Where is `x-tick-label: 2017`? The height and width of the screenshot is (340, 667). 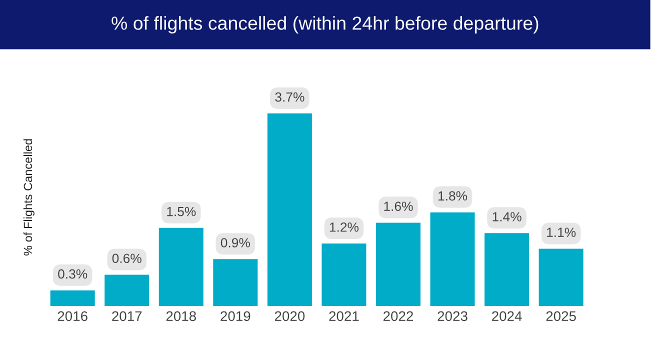
x-tick-label: 2017 is located at coordinates (127, 316).